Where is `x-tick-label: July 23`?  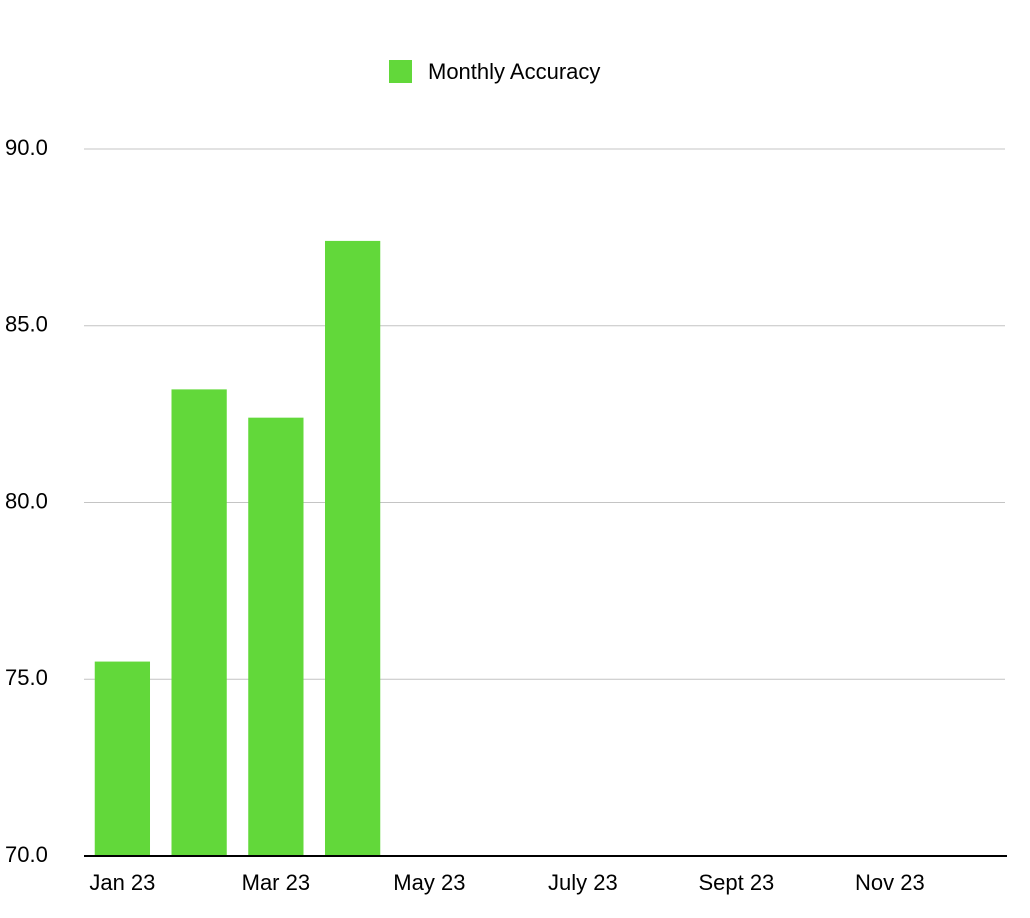 x-tick-label: July 23 is located at coordinates (583, 882).